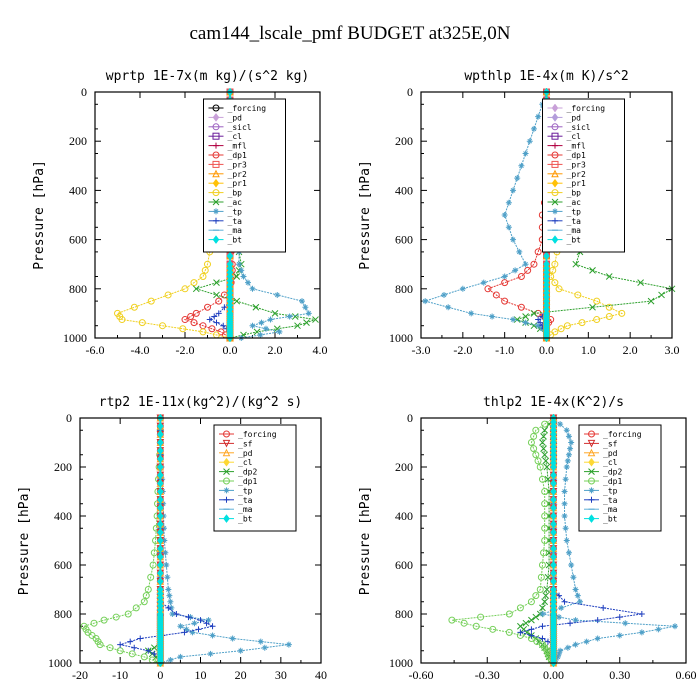 The height and width of the screenshot is (700, 700). What do you see at coordinates (63, 467) in the screenshot?
I see `y-tick-label: 200` at bounding box center [63, 467].